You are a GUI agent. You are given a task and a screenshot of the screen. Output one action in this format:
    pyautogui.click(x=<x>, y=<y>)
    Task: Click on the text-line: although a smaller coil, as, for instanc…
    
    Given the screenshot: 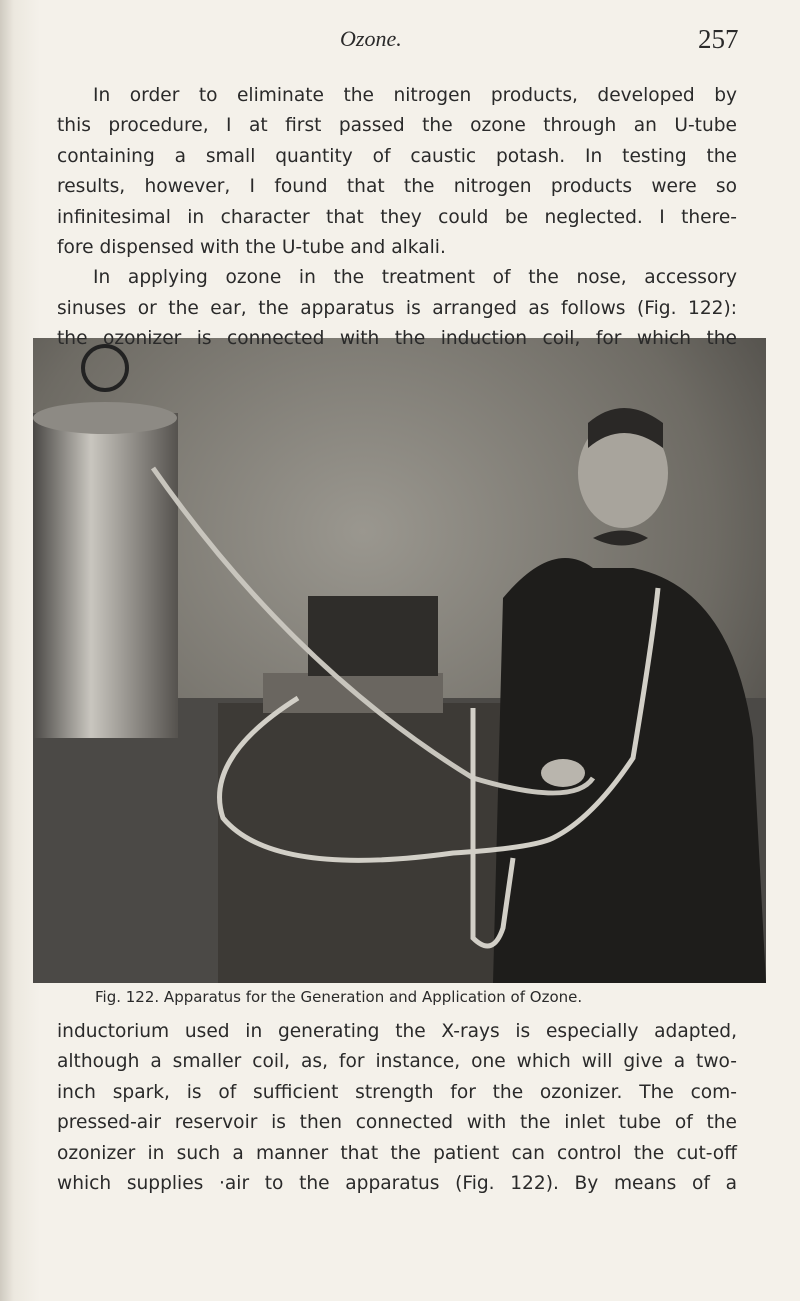 What is the action you would take?
    pyautogui.click(x=397, y=1062)
    